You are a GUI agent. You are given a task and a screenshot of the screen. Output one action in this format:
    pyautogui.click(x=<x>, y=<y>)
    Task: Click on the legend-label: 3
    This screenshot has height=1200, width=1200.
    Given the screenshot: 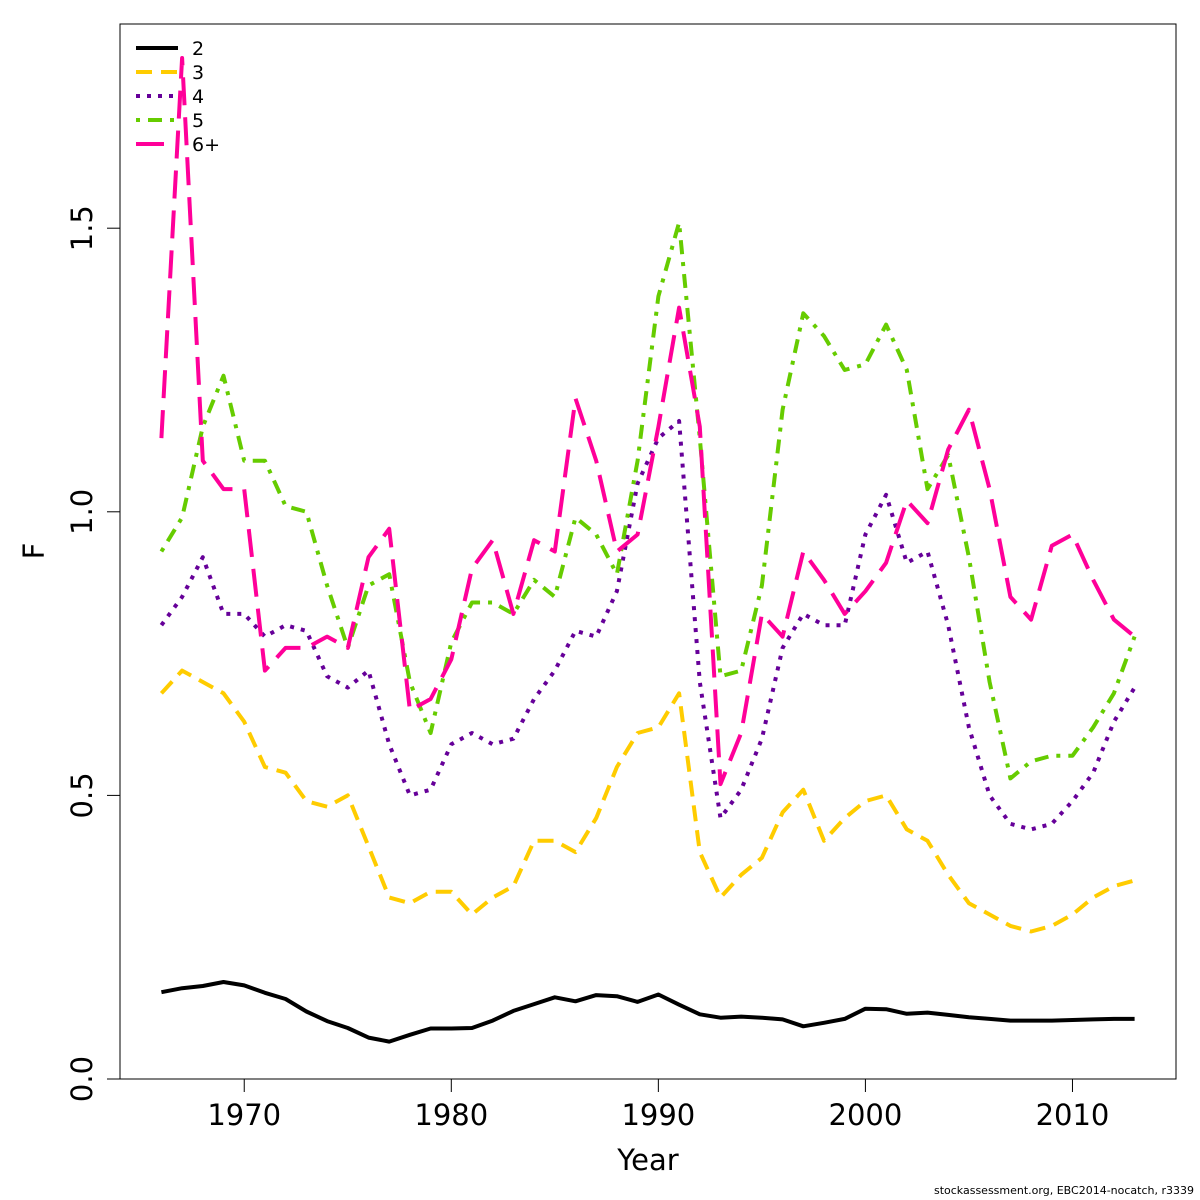 What is the action you would take?
    pyautogui.click(x=198, y=73)
    